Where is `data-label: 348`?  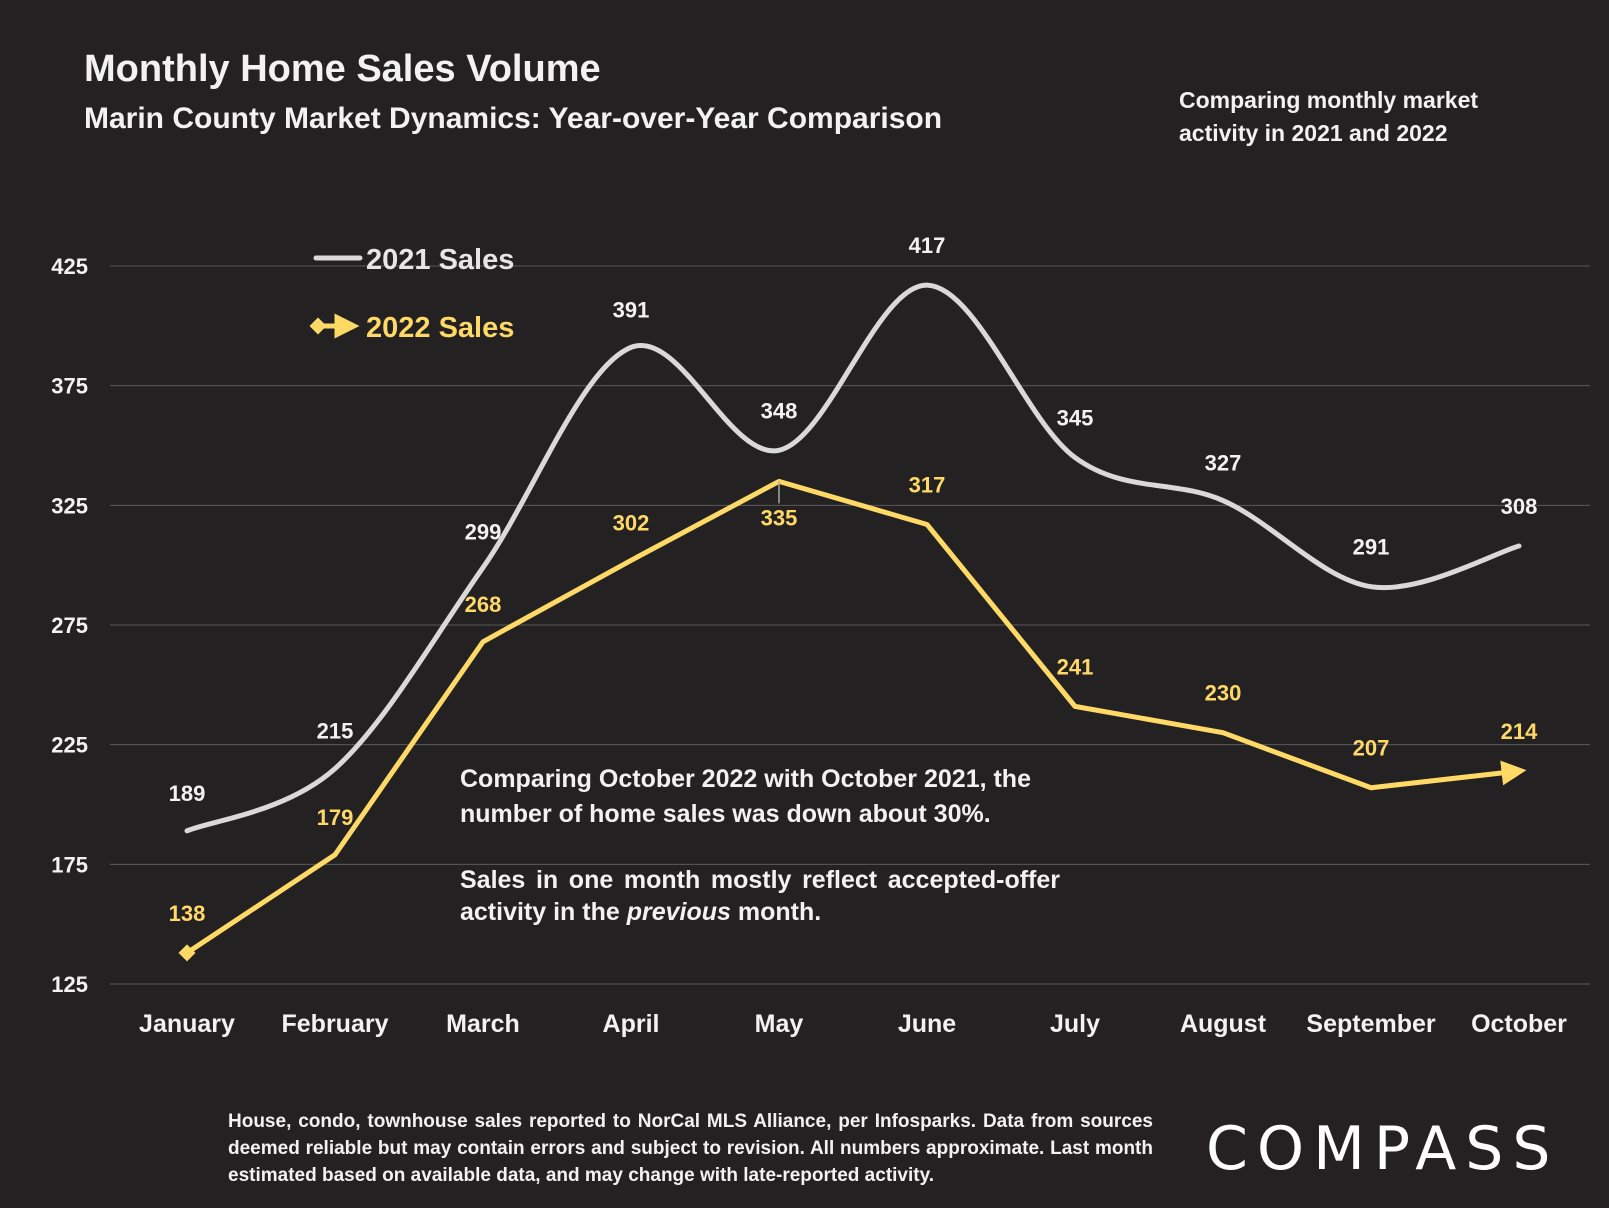
data-label: 348 is located at coordinates (779, 410).